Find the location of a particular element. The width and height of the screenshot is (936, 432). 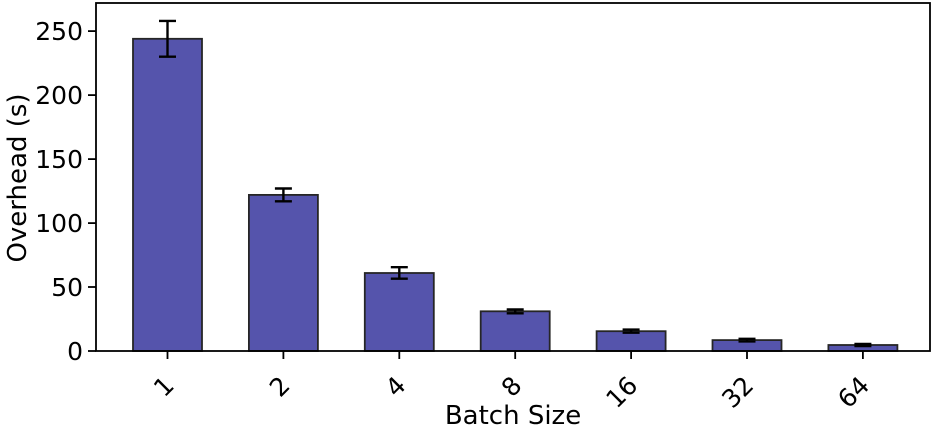

x-tick-label-1: 1 is located at coordinates (164, 387).